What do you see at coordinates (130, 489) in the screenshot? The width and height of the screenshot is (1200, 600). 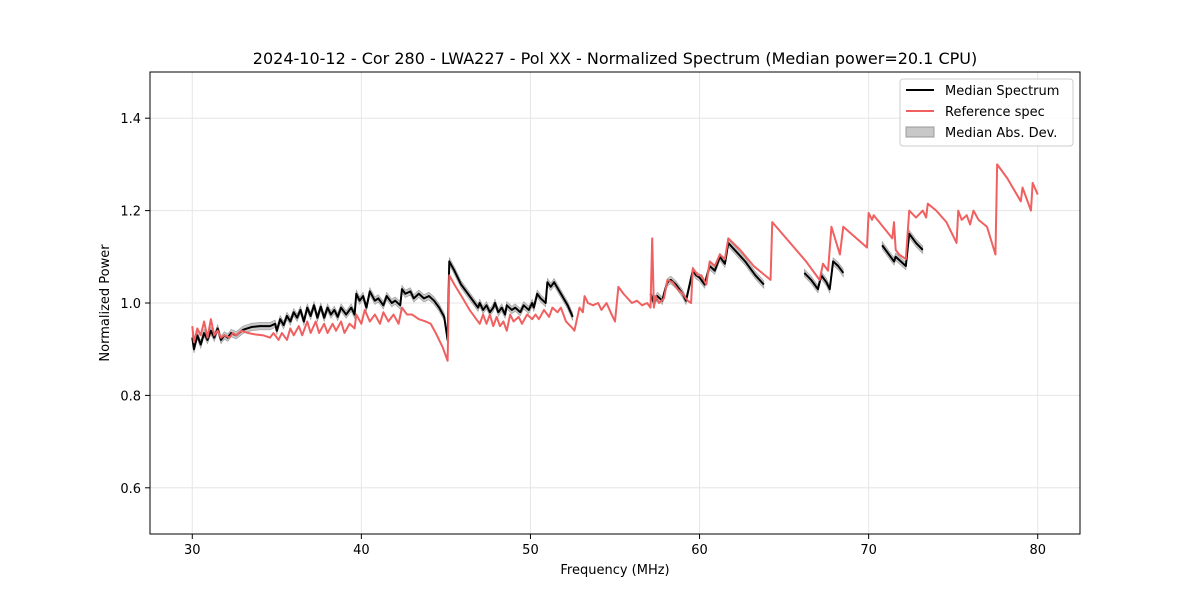 I see `y-tick-label: 0.6` at bounding box center [130, 489].